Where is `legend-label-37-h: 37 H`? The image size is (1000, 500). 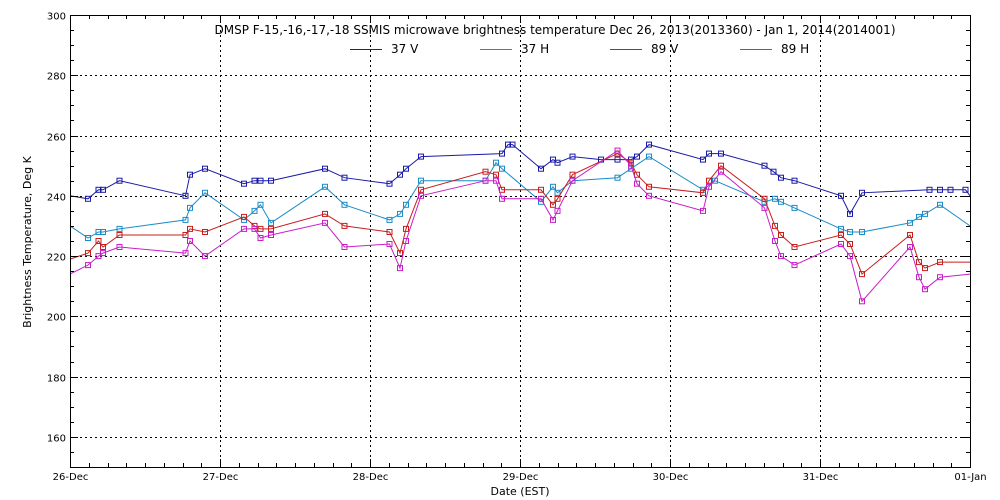
legend-label-37-h: 37 H is located at coordinates (535, 49).